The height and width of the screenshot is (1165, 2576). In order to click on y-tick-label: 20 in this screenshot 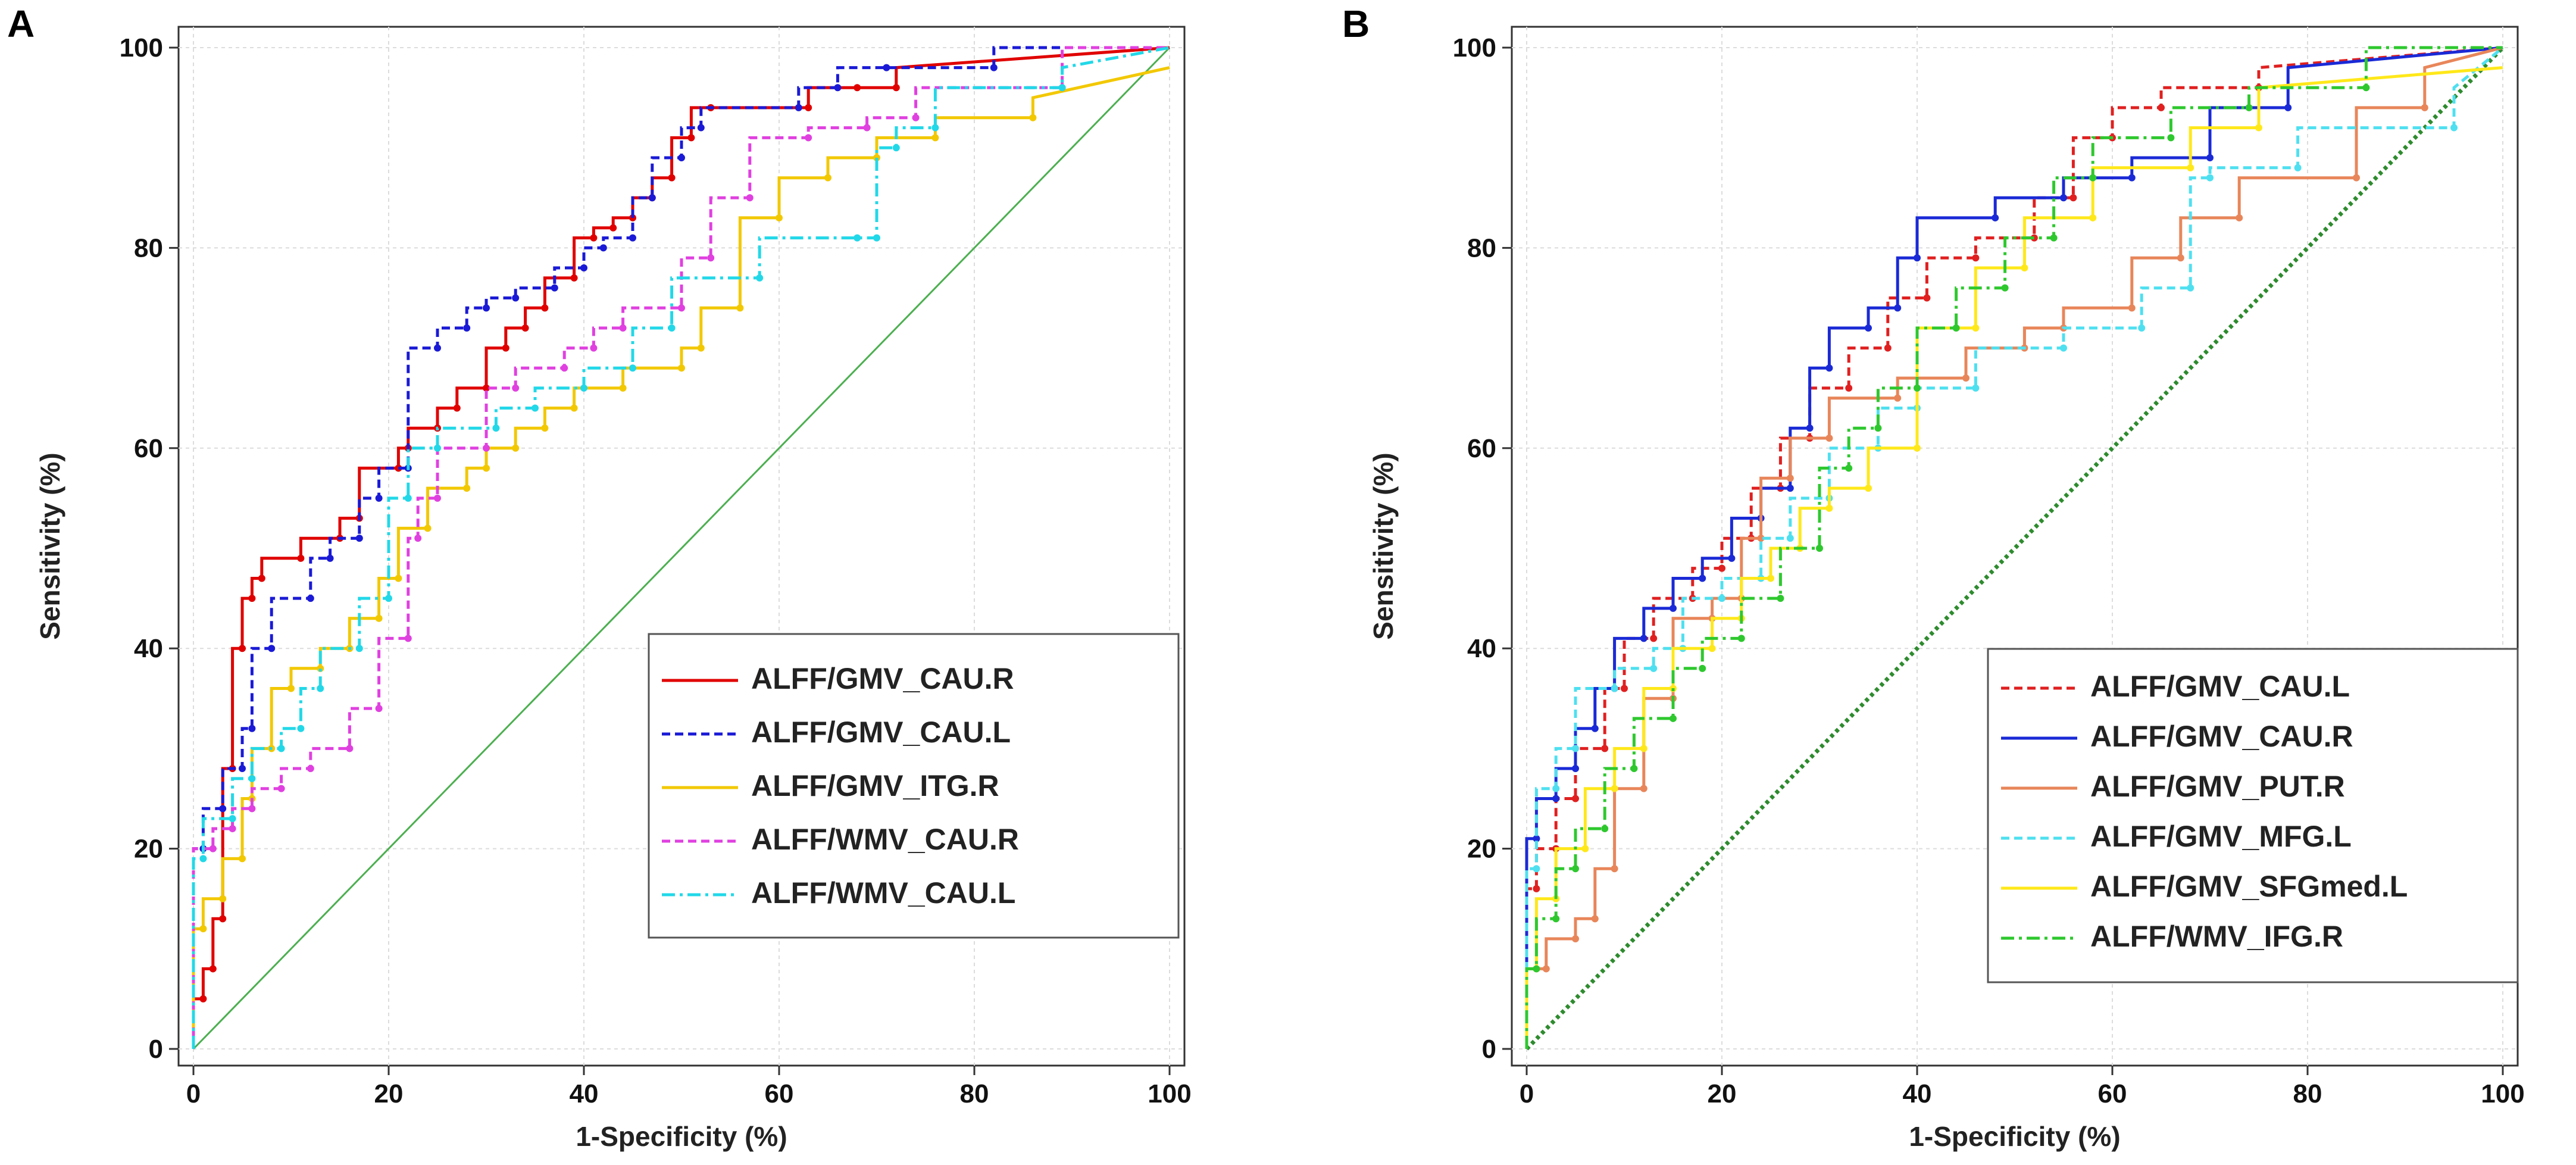, I will do `click(1481, 849)`.